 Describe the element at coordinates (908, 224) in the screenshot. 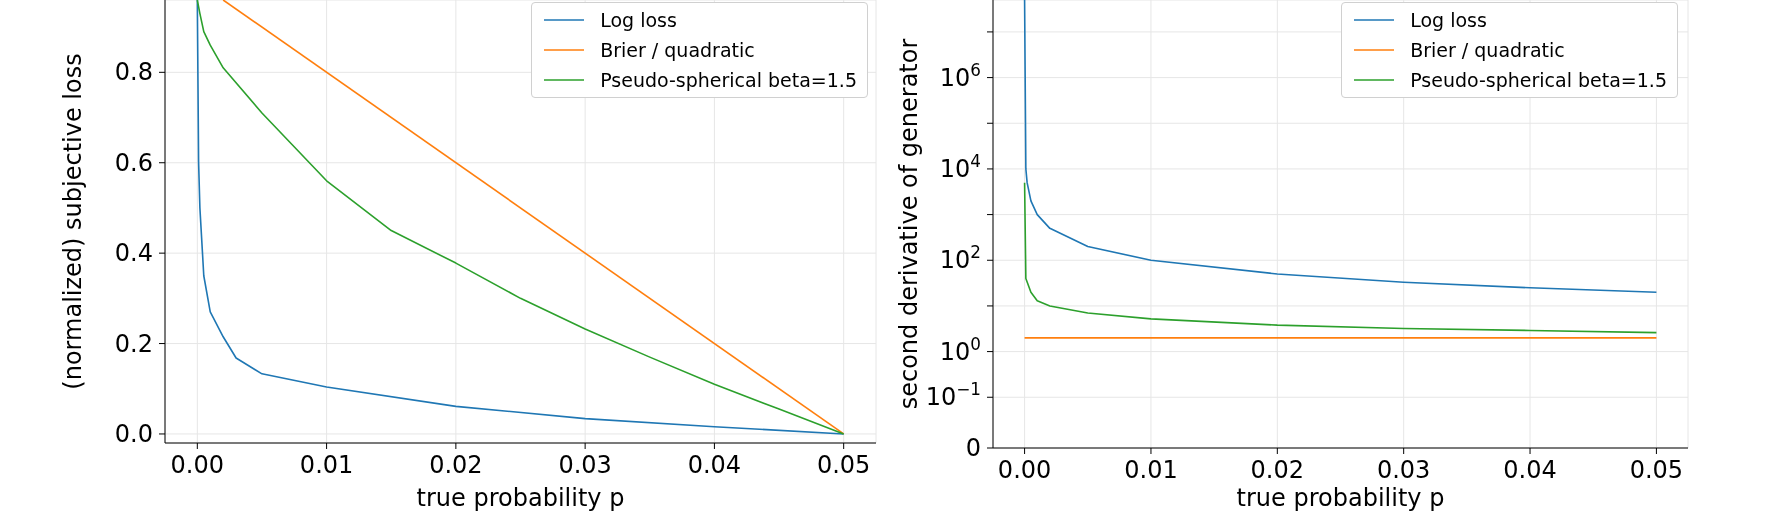

I see `y-axis-title: second derivative of generator` at that location.